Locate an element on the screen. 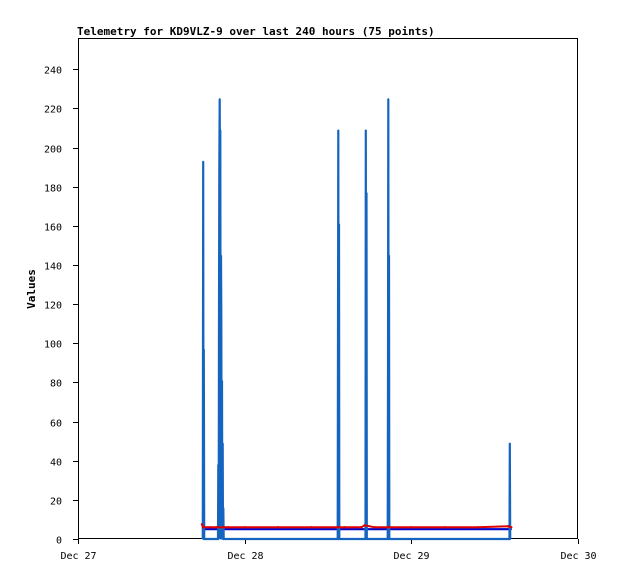 Image resolution: width=618 pixels, height=579 pixels. y-axis-label: Values is located at coordinates (31, 289).